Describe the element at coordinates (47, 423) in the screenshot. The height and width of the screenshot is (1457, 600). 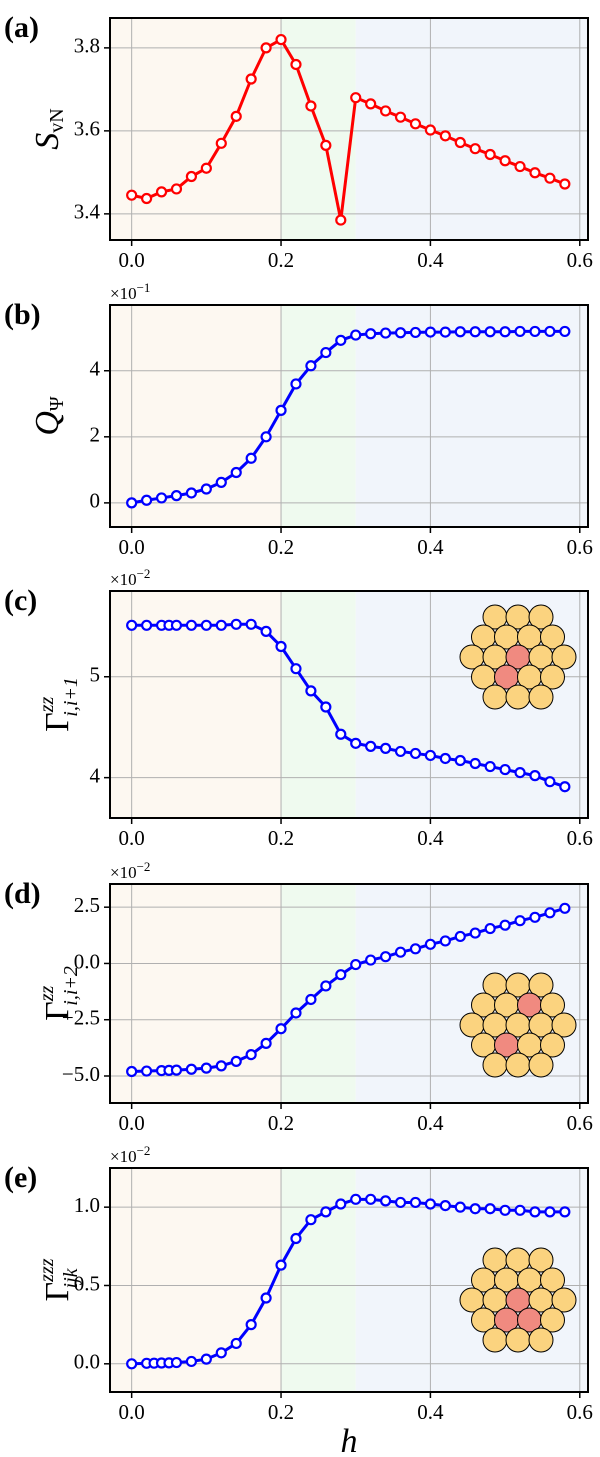
I see `y-label-main: Q` at that location.